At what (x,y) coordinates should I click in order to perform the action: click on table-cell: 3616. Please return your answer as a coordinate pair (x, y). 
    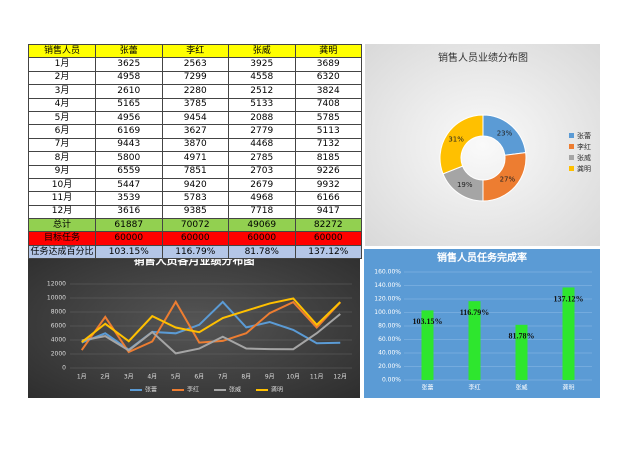
    Looking at the image, I should click on (129, 212).